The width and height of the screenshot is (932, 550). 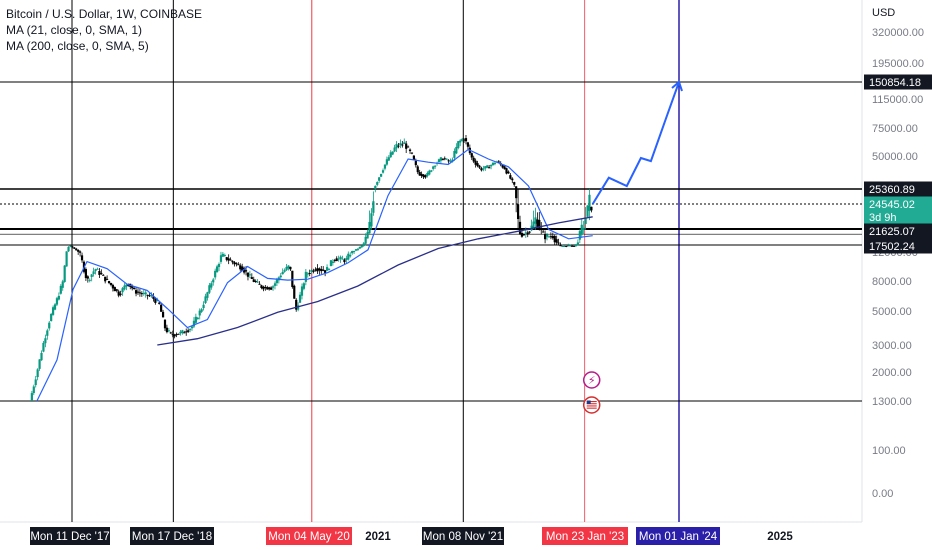 What do you see at coordinates (895, 83) in the screenshot?
I see `price-tag-label: 150854.18` at bounding box center [895, 83].